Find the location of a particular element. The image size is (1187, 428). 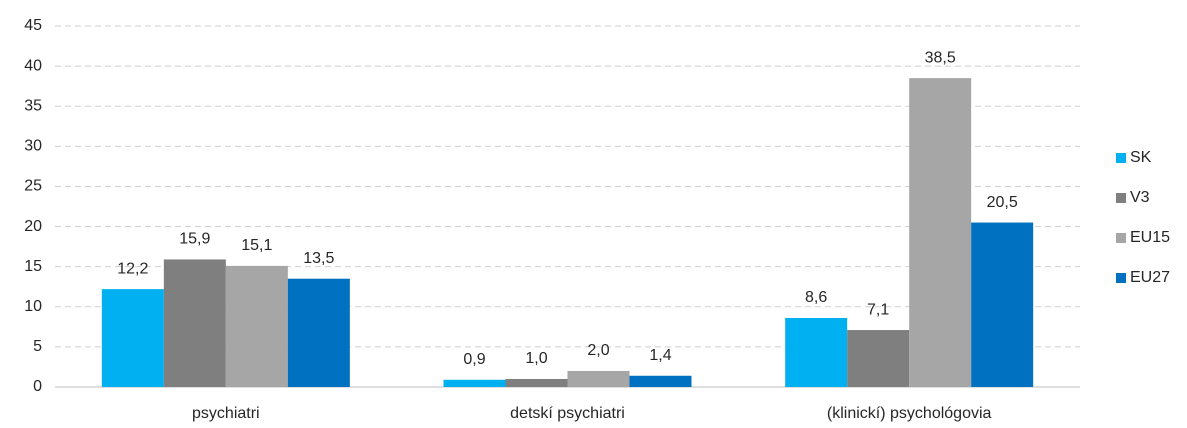

x-tick-label: detskí psychiatri is located at coordinates (567, 413).